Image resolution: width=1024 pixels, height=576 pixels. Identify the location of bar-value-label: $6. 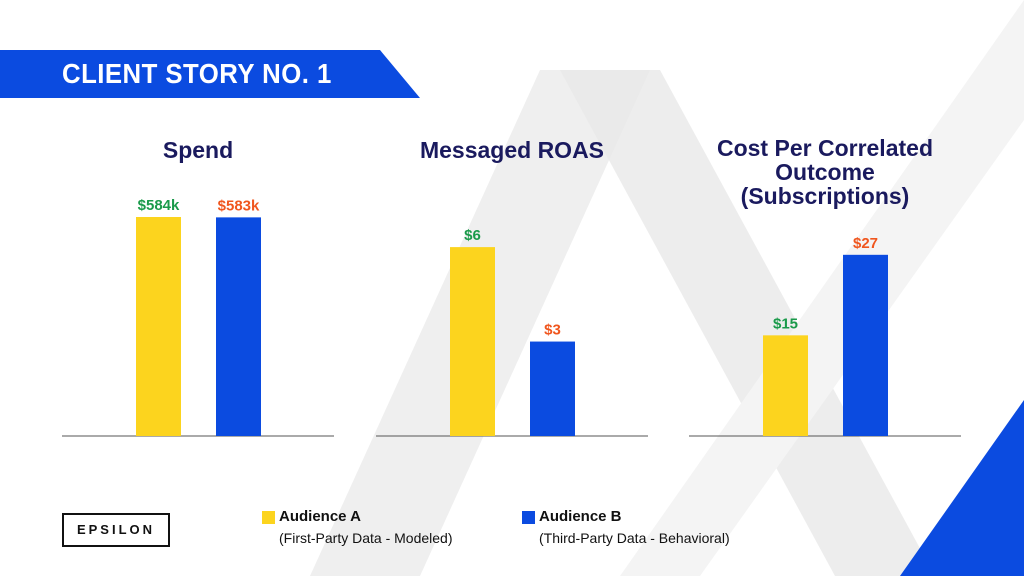
(472, 235).